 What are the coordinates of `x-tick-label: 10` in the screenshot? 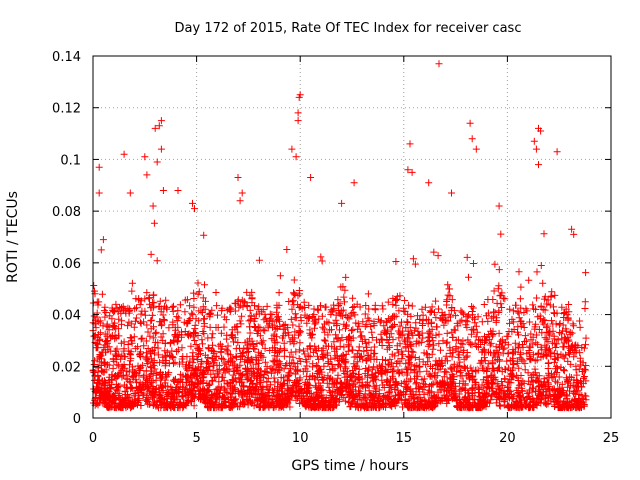 It's located at (300, 438).